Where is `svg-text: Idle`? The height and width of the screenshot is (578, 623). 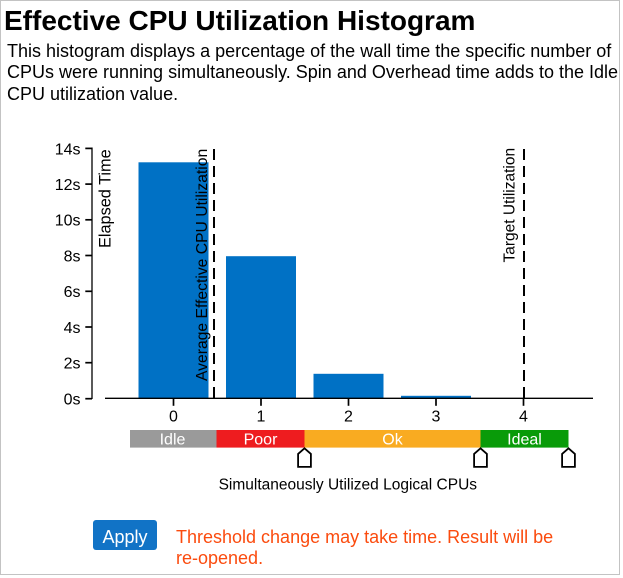 svg-text: Idle is located at coordinates (173, 440).